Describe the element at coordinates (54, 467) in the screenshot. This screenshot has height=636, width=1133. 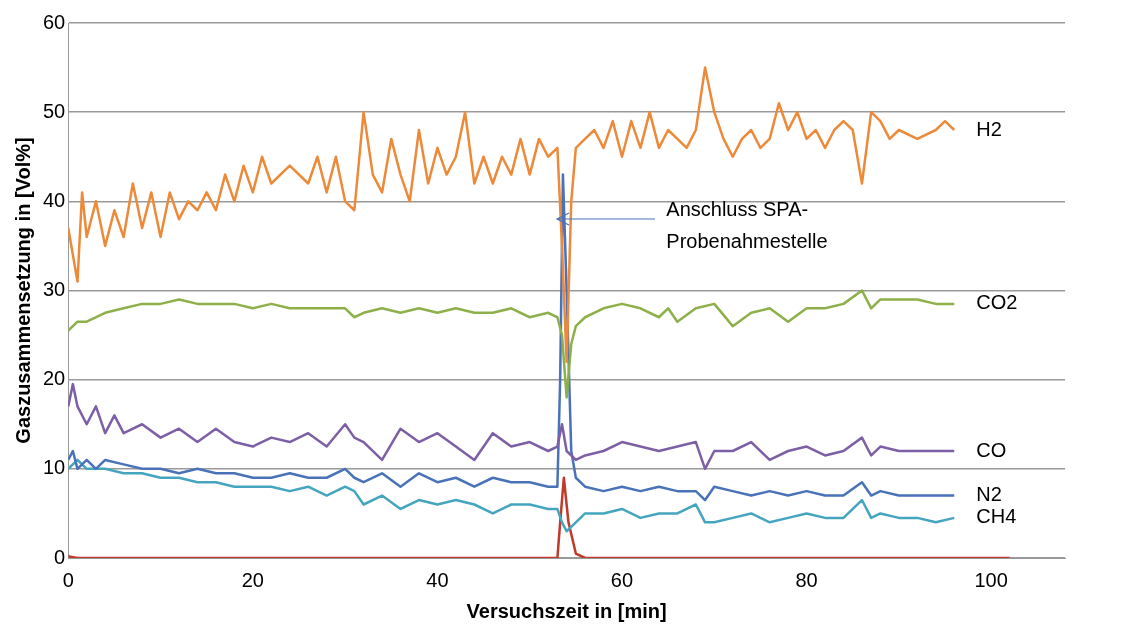
I see `y-tick-label: 10` at that location.